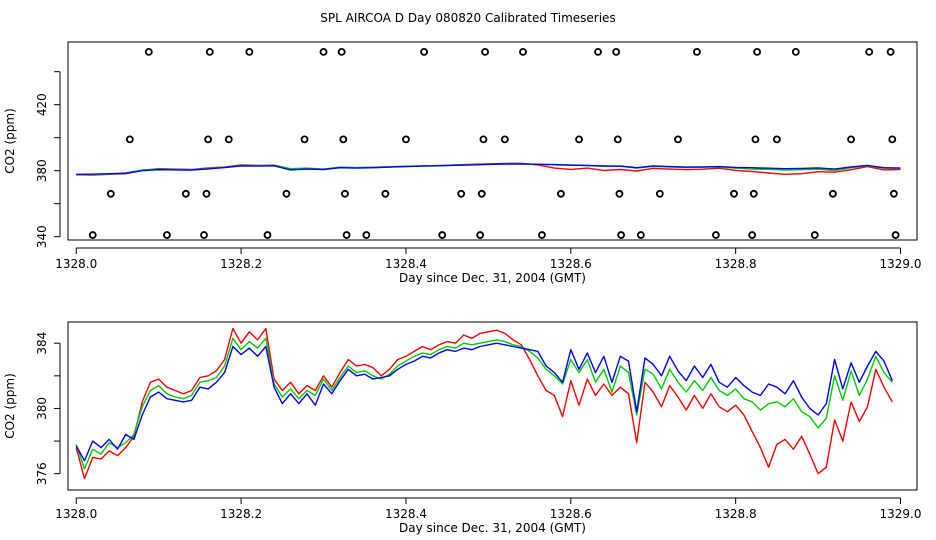  What do you see at coordinates (406, 264) in the screenshot?
I see `top-x-tick-label: 1328.4` at bounding box center [406, 264].